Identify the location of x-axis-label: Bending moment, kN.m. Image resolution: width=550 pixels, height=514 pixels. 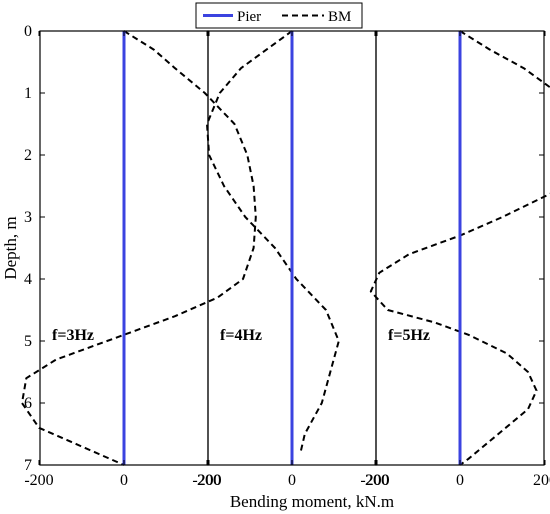
(312, 501).